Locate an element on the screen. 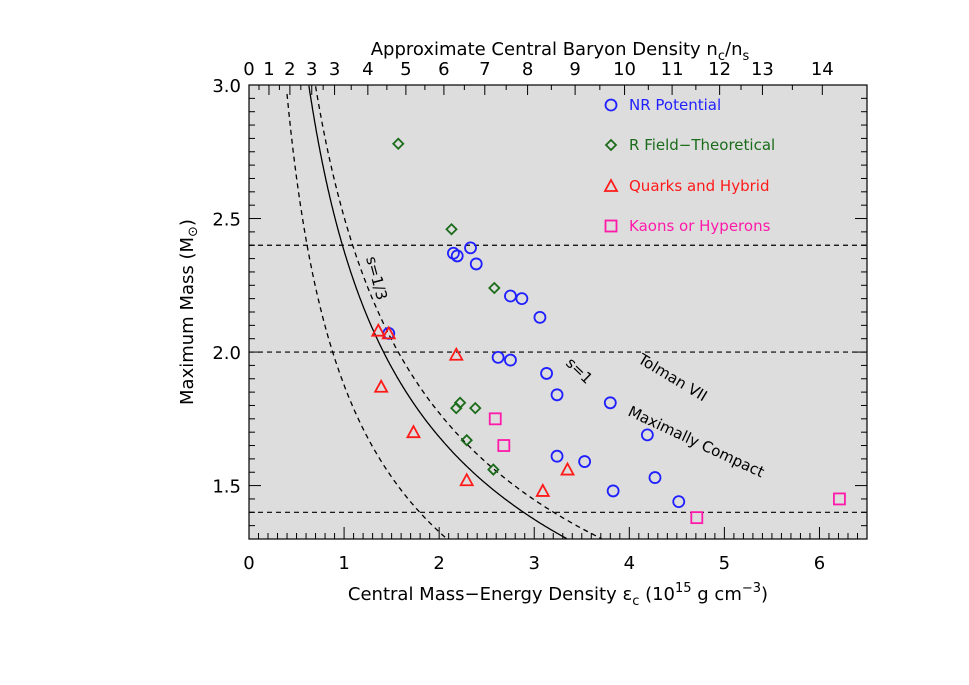  x-tick-label: 3 is located at coordinates (534, 563).